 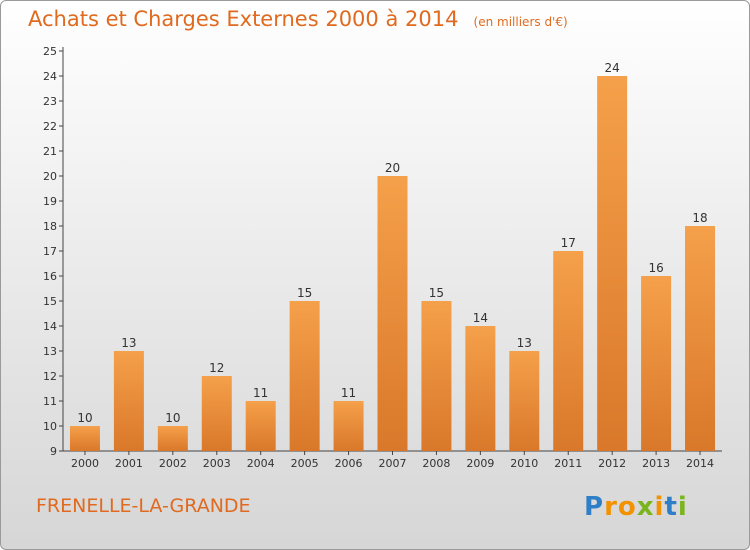 I want to click on logo-letter: t, so click(x=670, y=506).